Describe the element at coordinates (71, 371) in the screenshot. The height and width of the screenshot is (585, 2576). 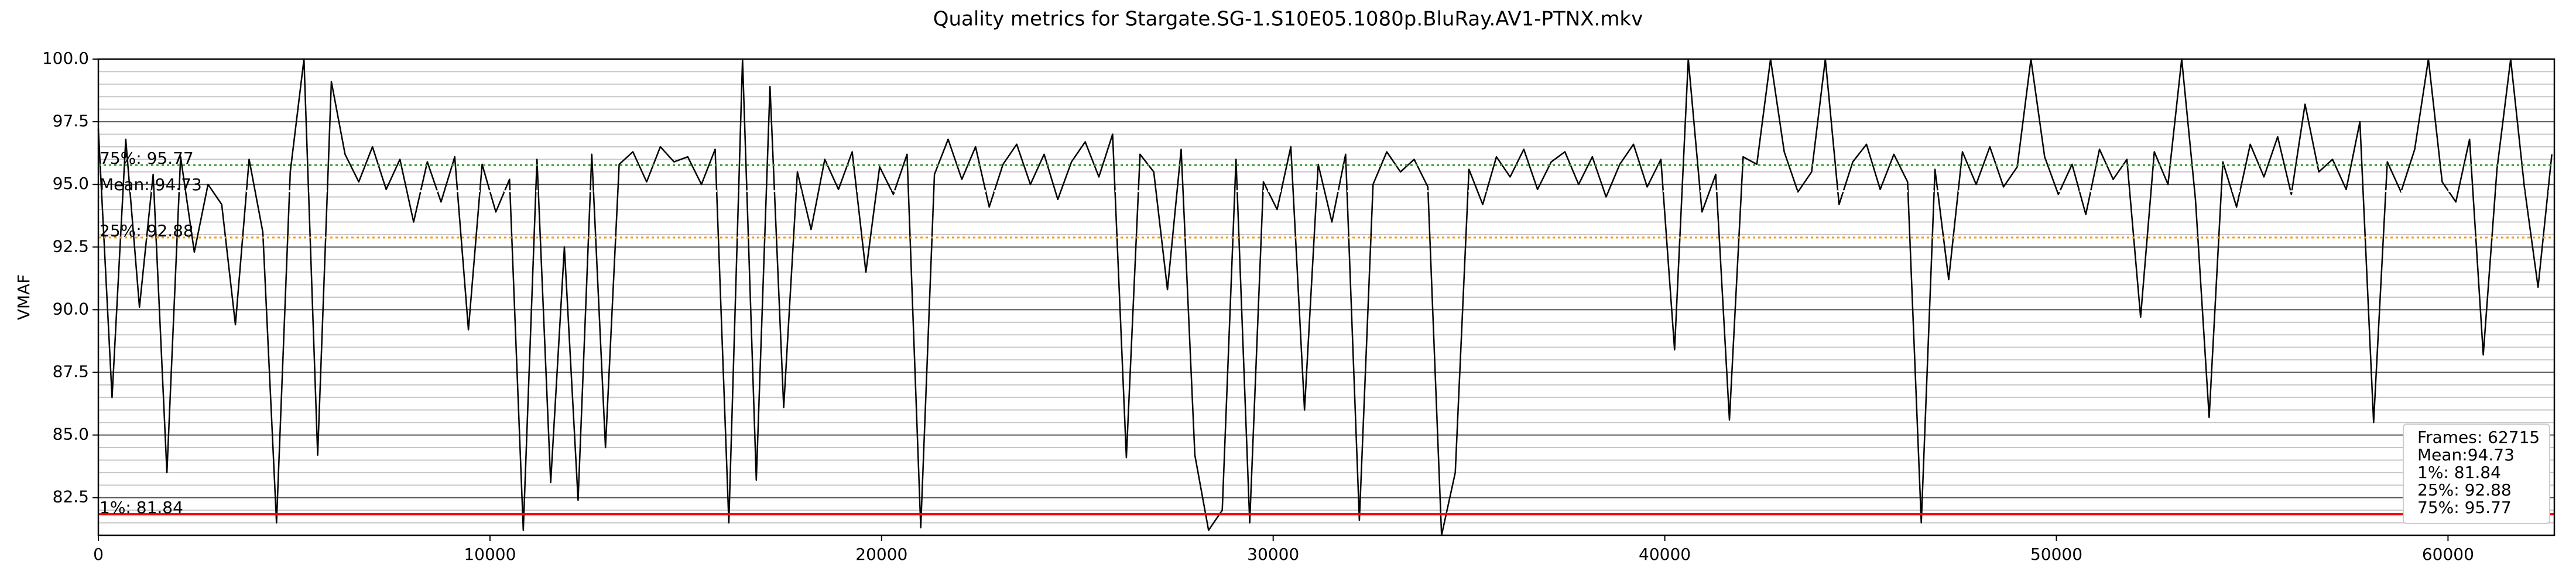
I see `y-tick-label: 87.5` at that location.